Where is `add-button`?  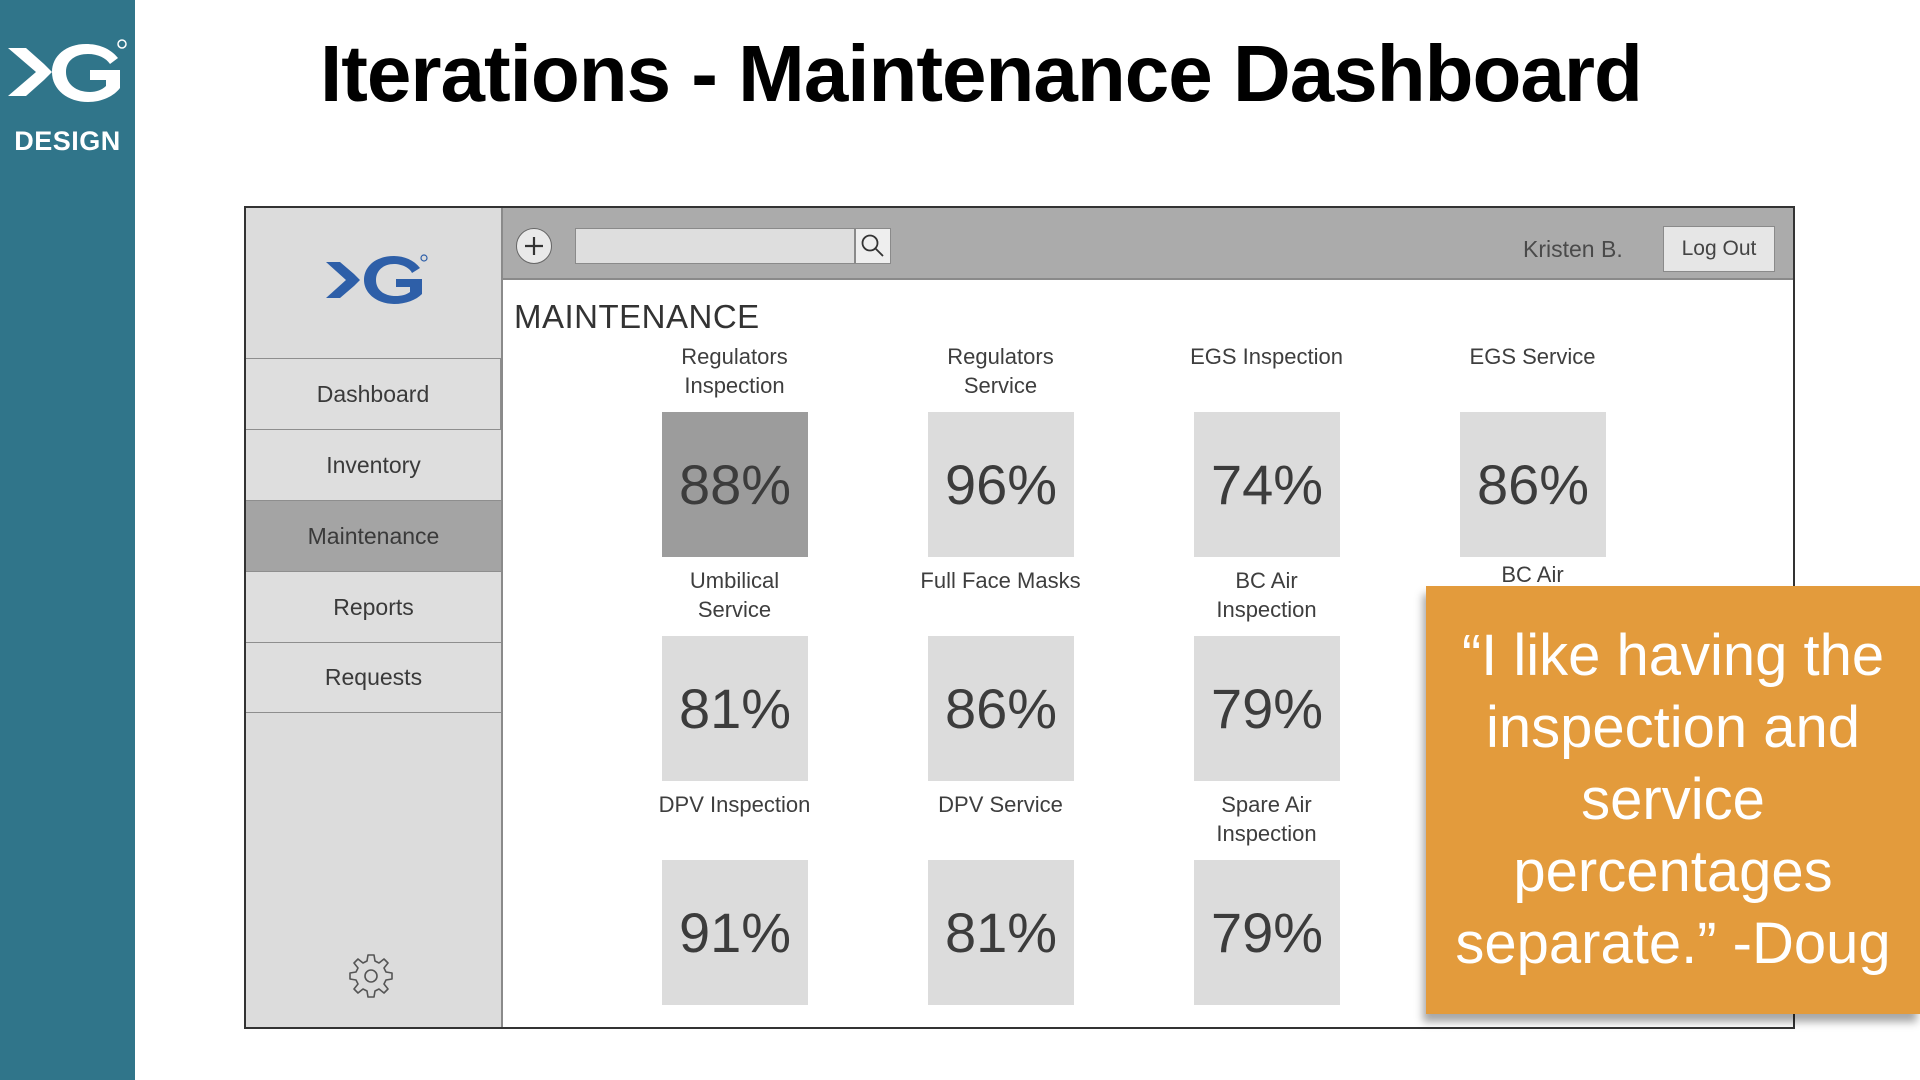
add-button is located at coordinates (534, 246).